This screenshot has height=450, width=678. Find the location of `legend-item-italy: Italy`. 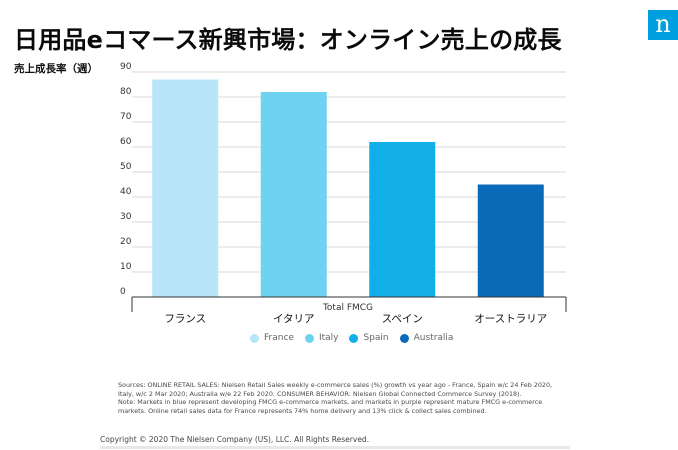

legend-item-italy: Italy is located at coordinates (321, 338).